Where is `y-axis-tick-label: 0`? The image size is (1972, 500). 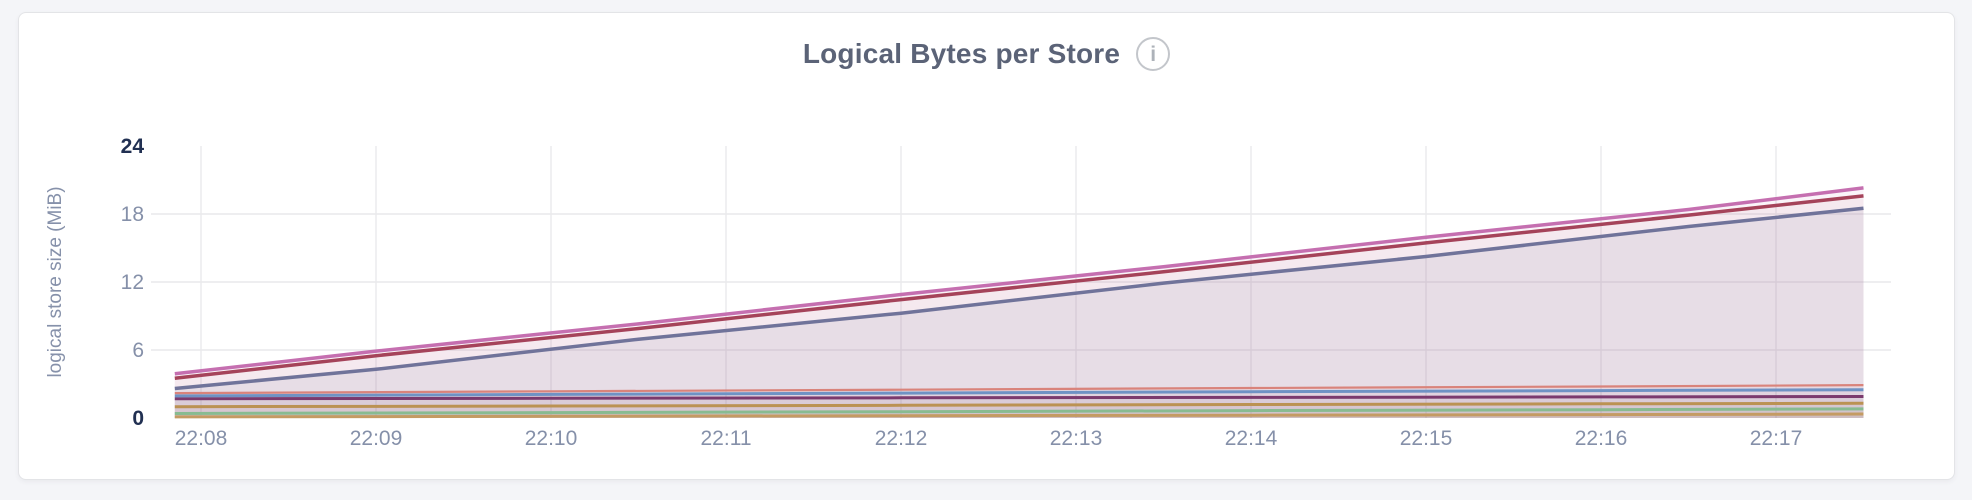 y-axis-tick-label: 0 is located at coordinates (138, 418).